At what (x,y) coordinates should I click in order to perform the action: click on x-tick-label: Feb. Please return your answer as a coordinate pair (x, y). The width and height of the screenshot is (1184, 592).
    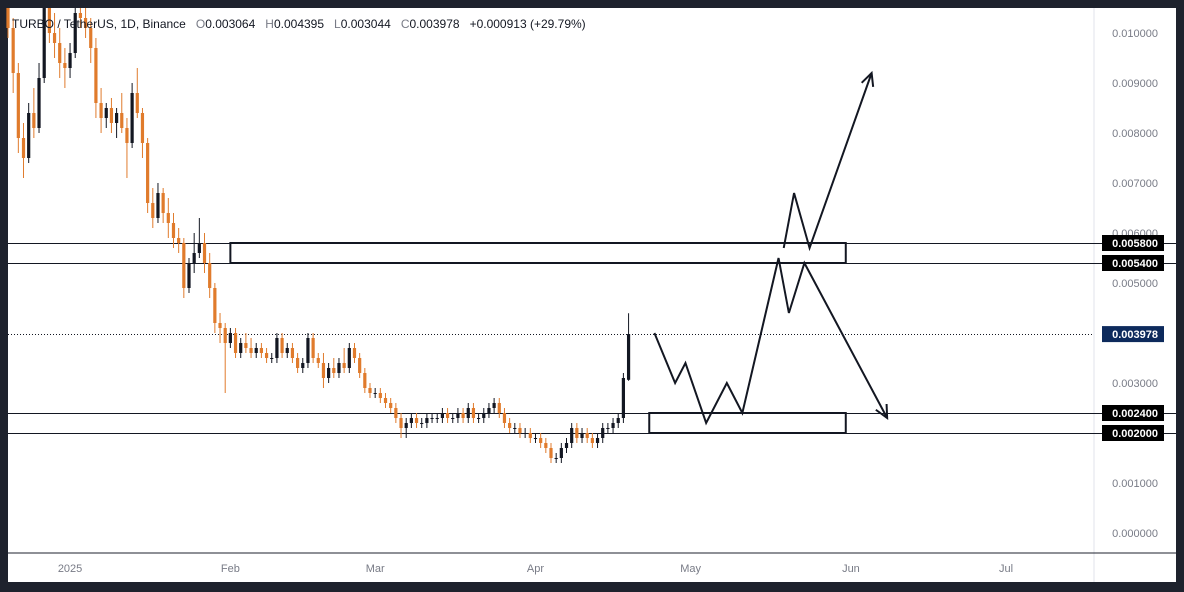
    Looking at the image, I should click on (230, 569).